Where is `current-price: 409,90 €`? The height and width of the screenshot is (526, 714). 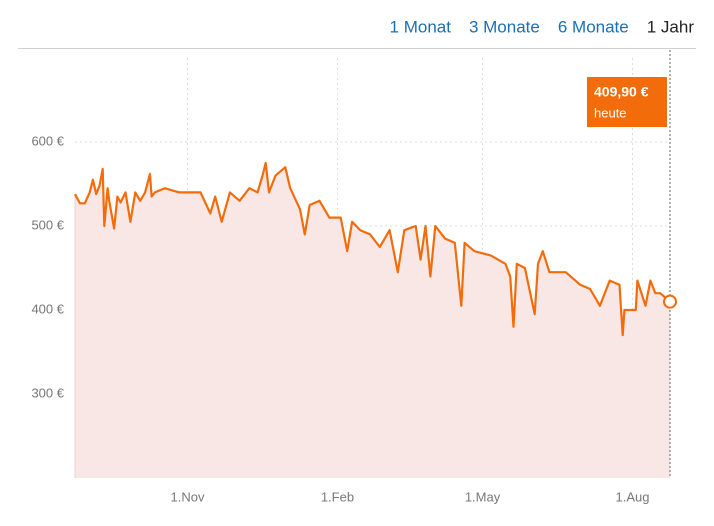 current-price: 409,90 € is located at coordinates (621, 92).